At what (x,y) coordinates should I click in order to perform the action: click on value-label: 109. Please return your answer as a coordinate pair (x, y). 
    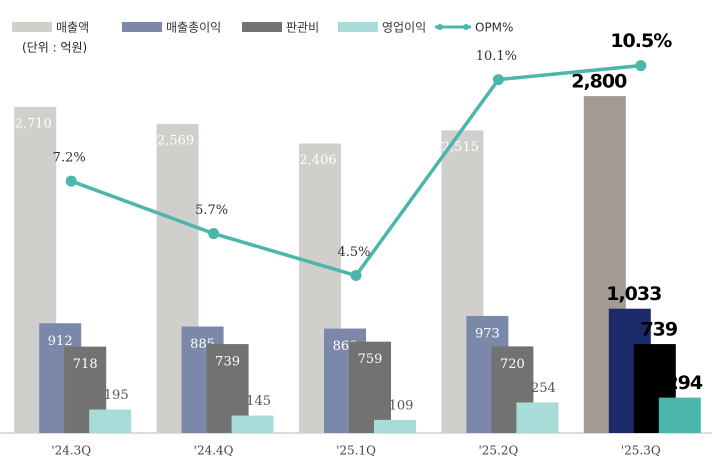
    Looking at the image, I should click on (401, 405).